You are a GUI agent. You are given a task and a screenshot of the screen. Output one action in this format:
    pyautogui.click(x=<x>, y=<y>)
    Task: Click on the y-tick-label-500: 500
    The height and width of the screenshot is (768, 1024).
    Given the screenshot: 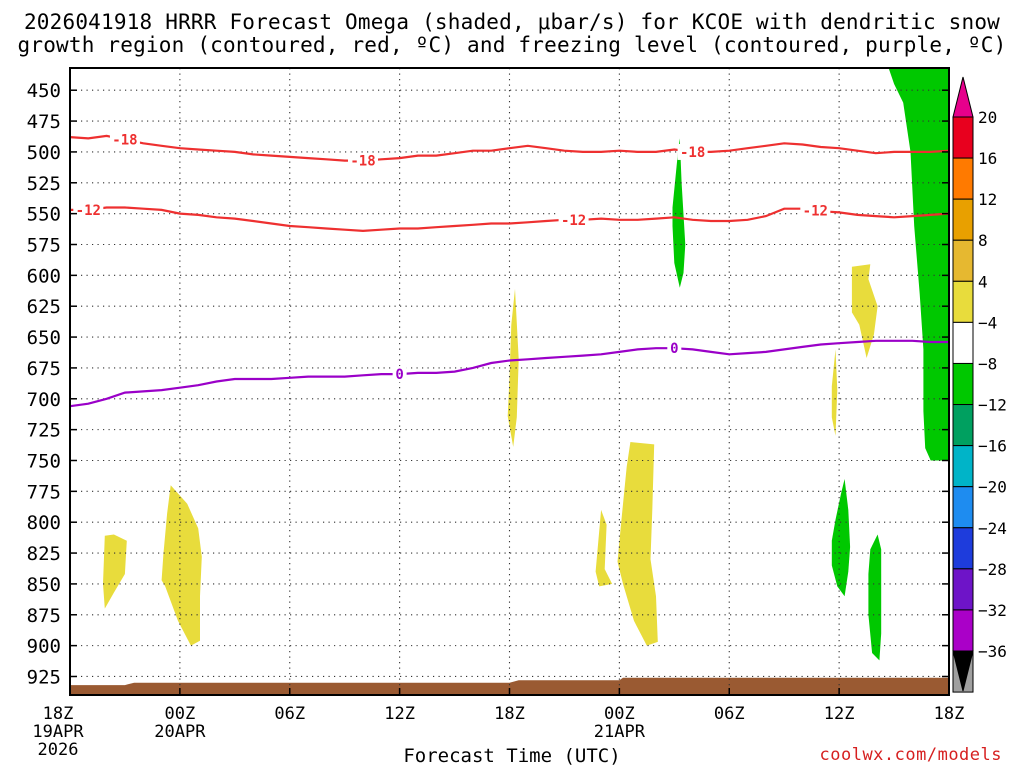 What is the action you would take?
    pyautogui.click(x=44, y=153)
    